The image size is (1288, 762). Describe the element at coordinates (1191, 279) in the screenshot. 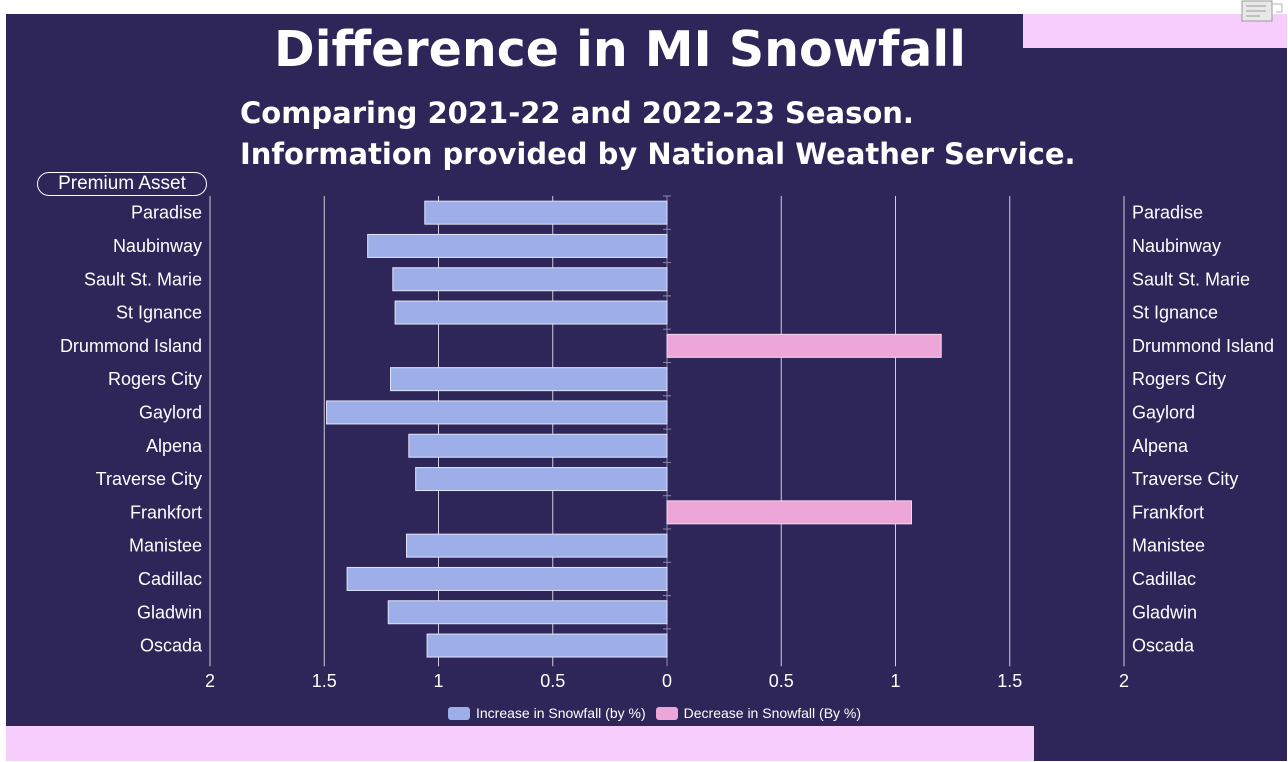

I see `category-label-right: Sault St. Marie` at that location.